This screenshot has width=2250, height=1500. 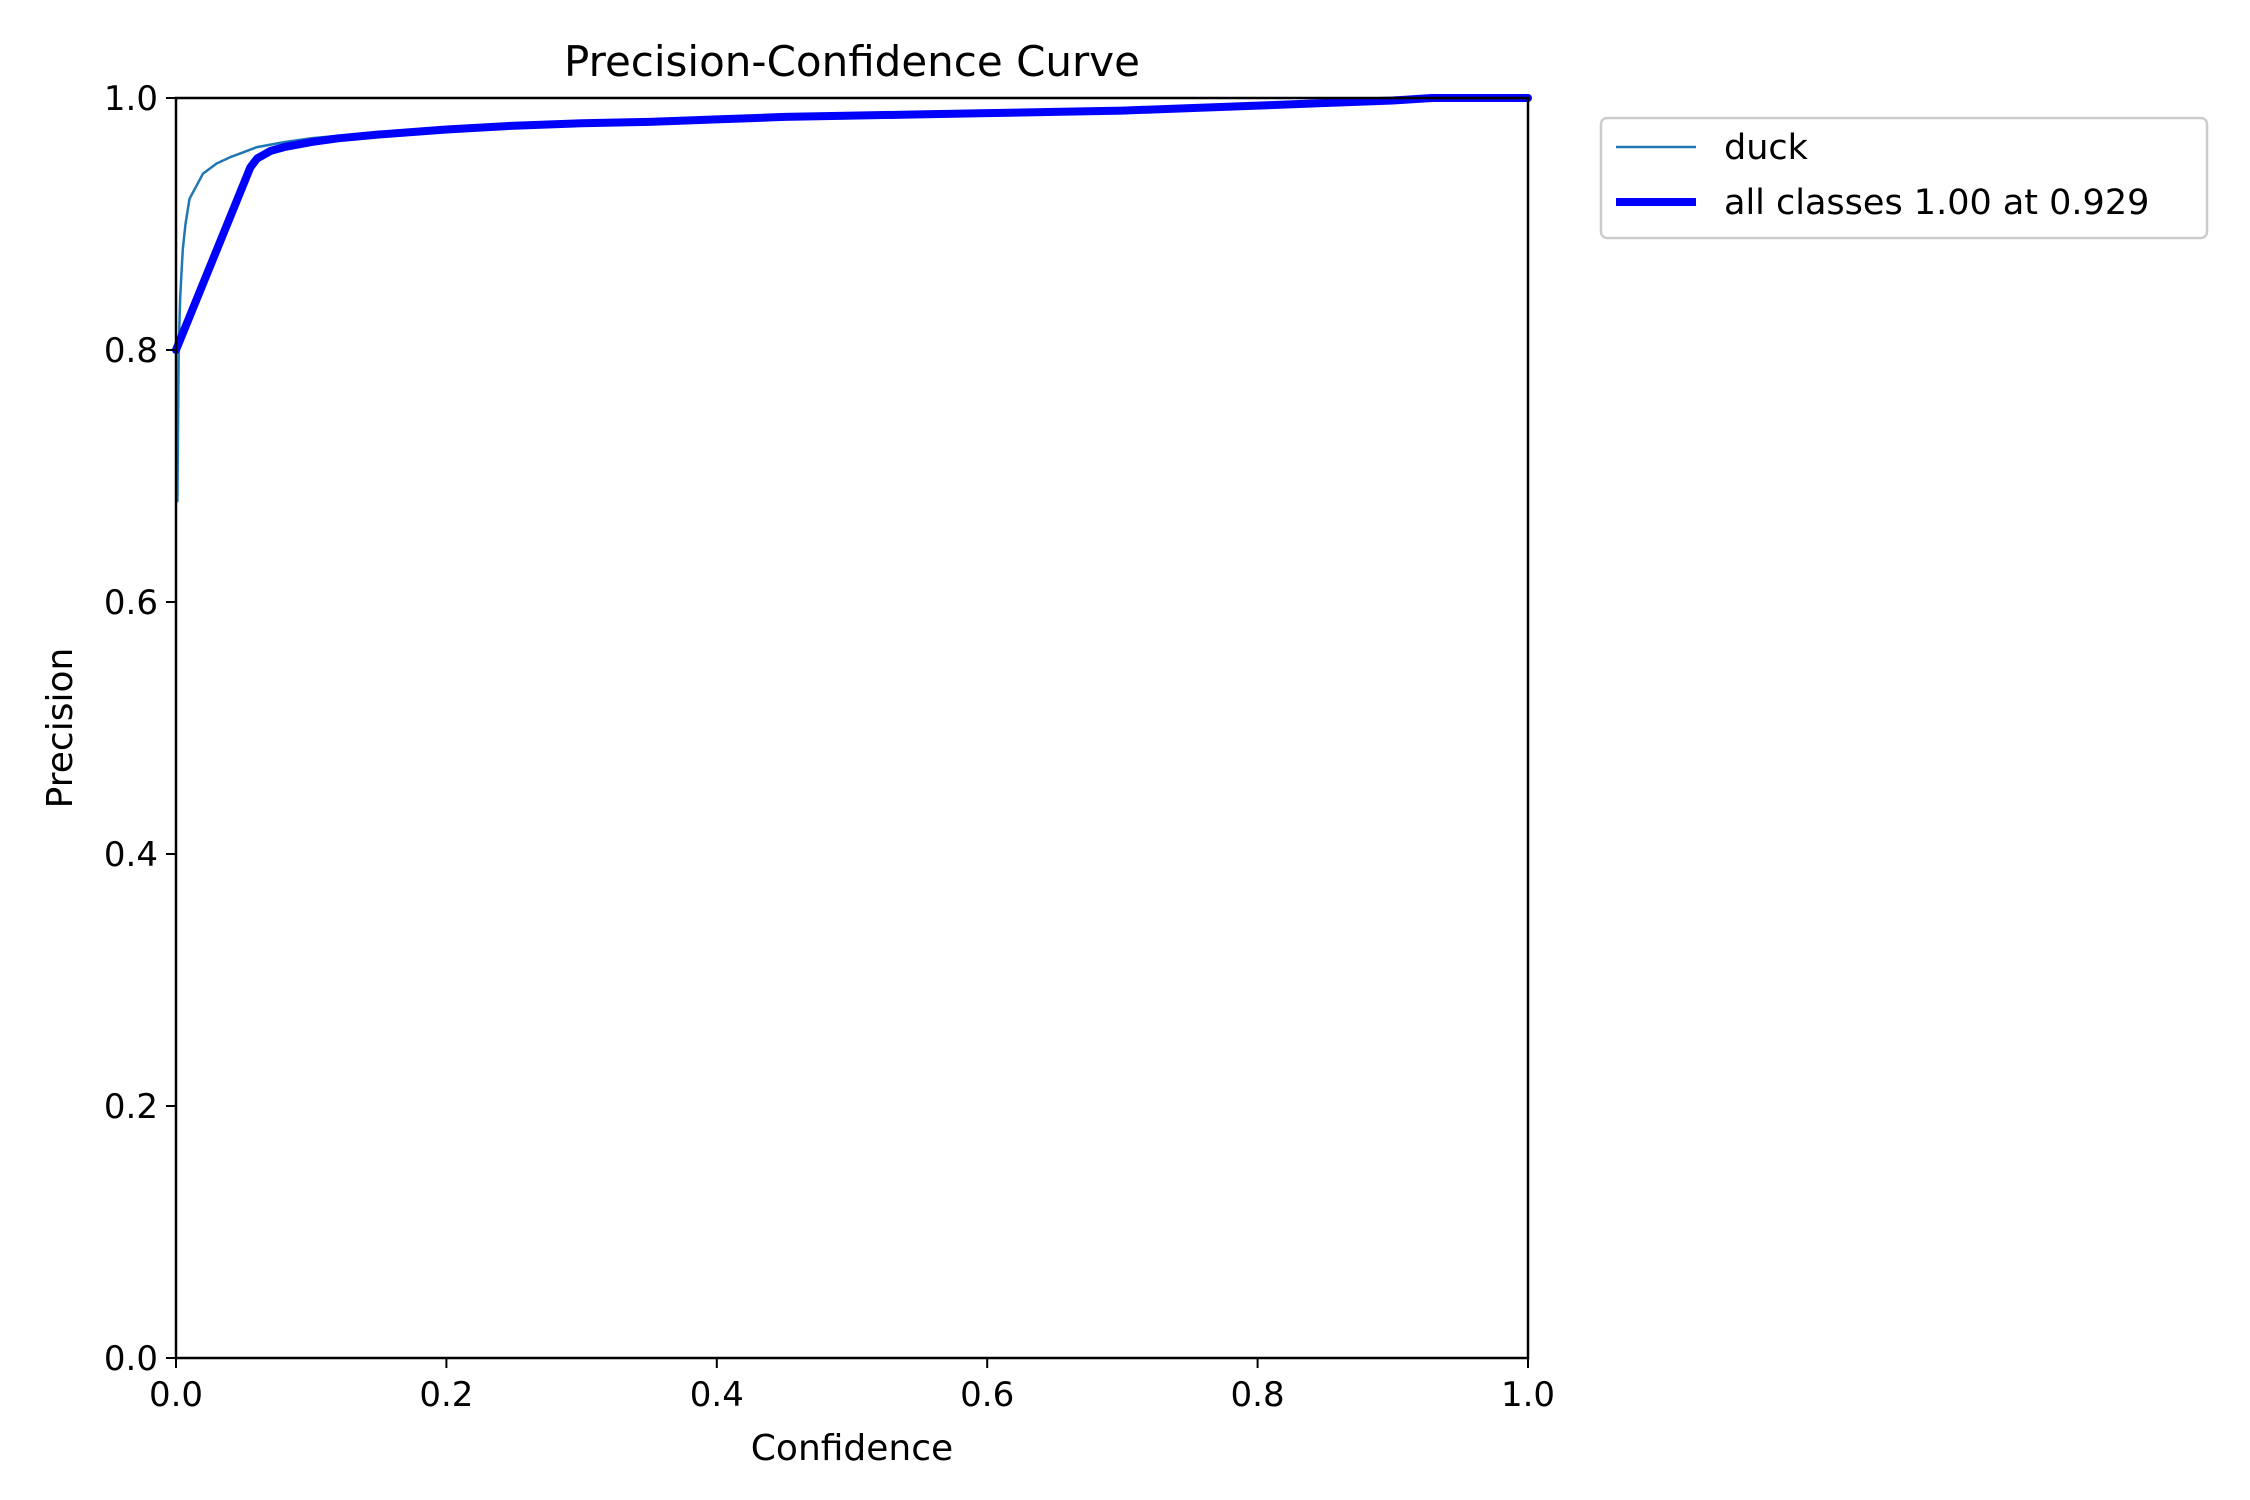 I want to click on x-tick-label: 0.2, so click(x=446, y=1395).